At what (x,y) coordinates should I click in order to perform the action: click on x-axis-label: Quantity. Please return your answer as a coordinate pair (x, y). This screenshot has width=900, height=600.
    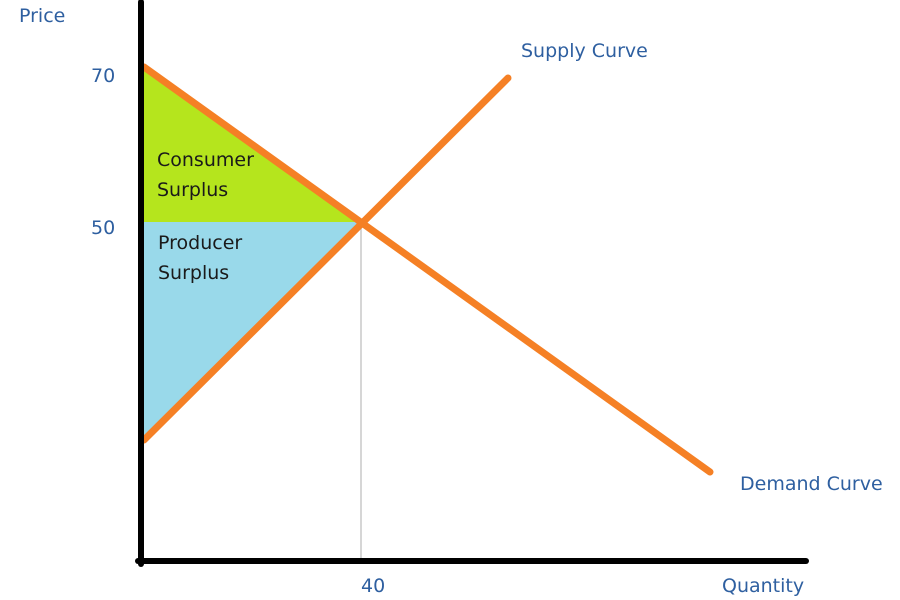
    Looking at the image, I should click on (763, 586).